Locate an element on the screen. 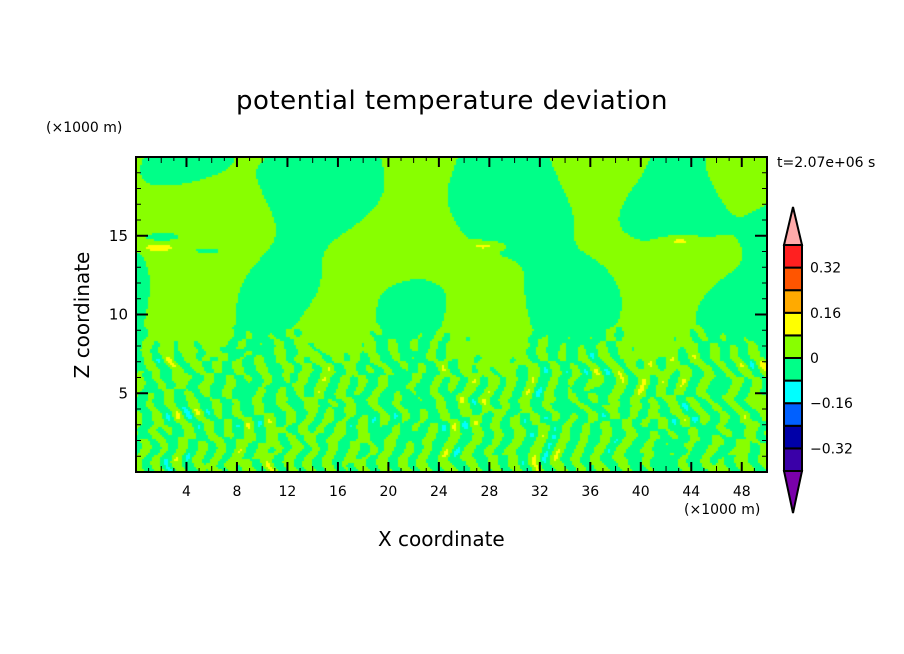  chart-title-text: potential temperature deviation is located at coordinates (452, 101).